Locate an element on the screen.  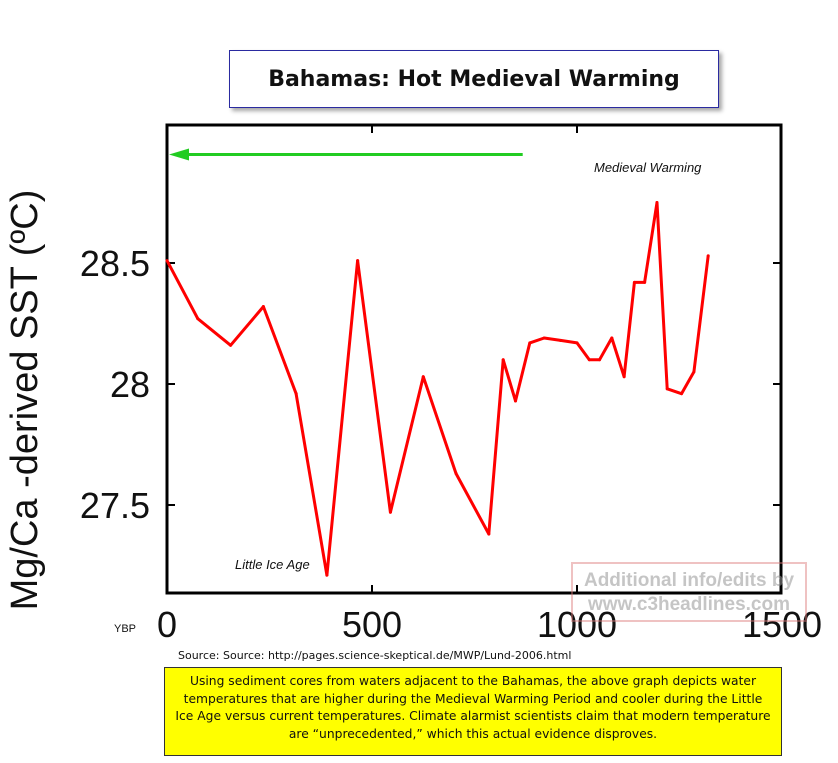
annotation-little-ice-age: Little Ice Age is located at coordinates (272, 564).